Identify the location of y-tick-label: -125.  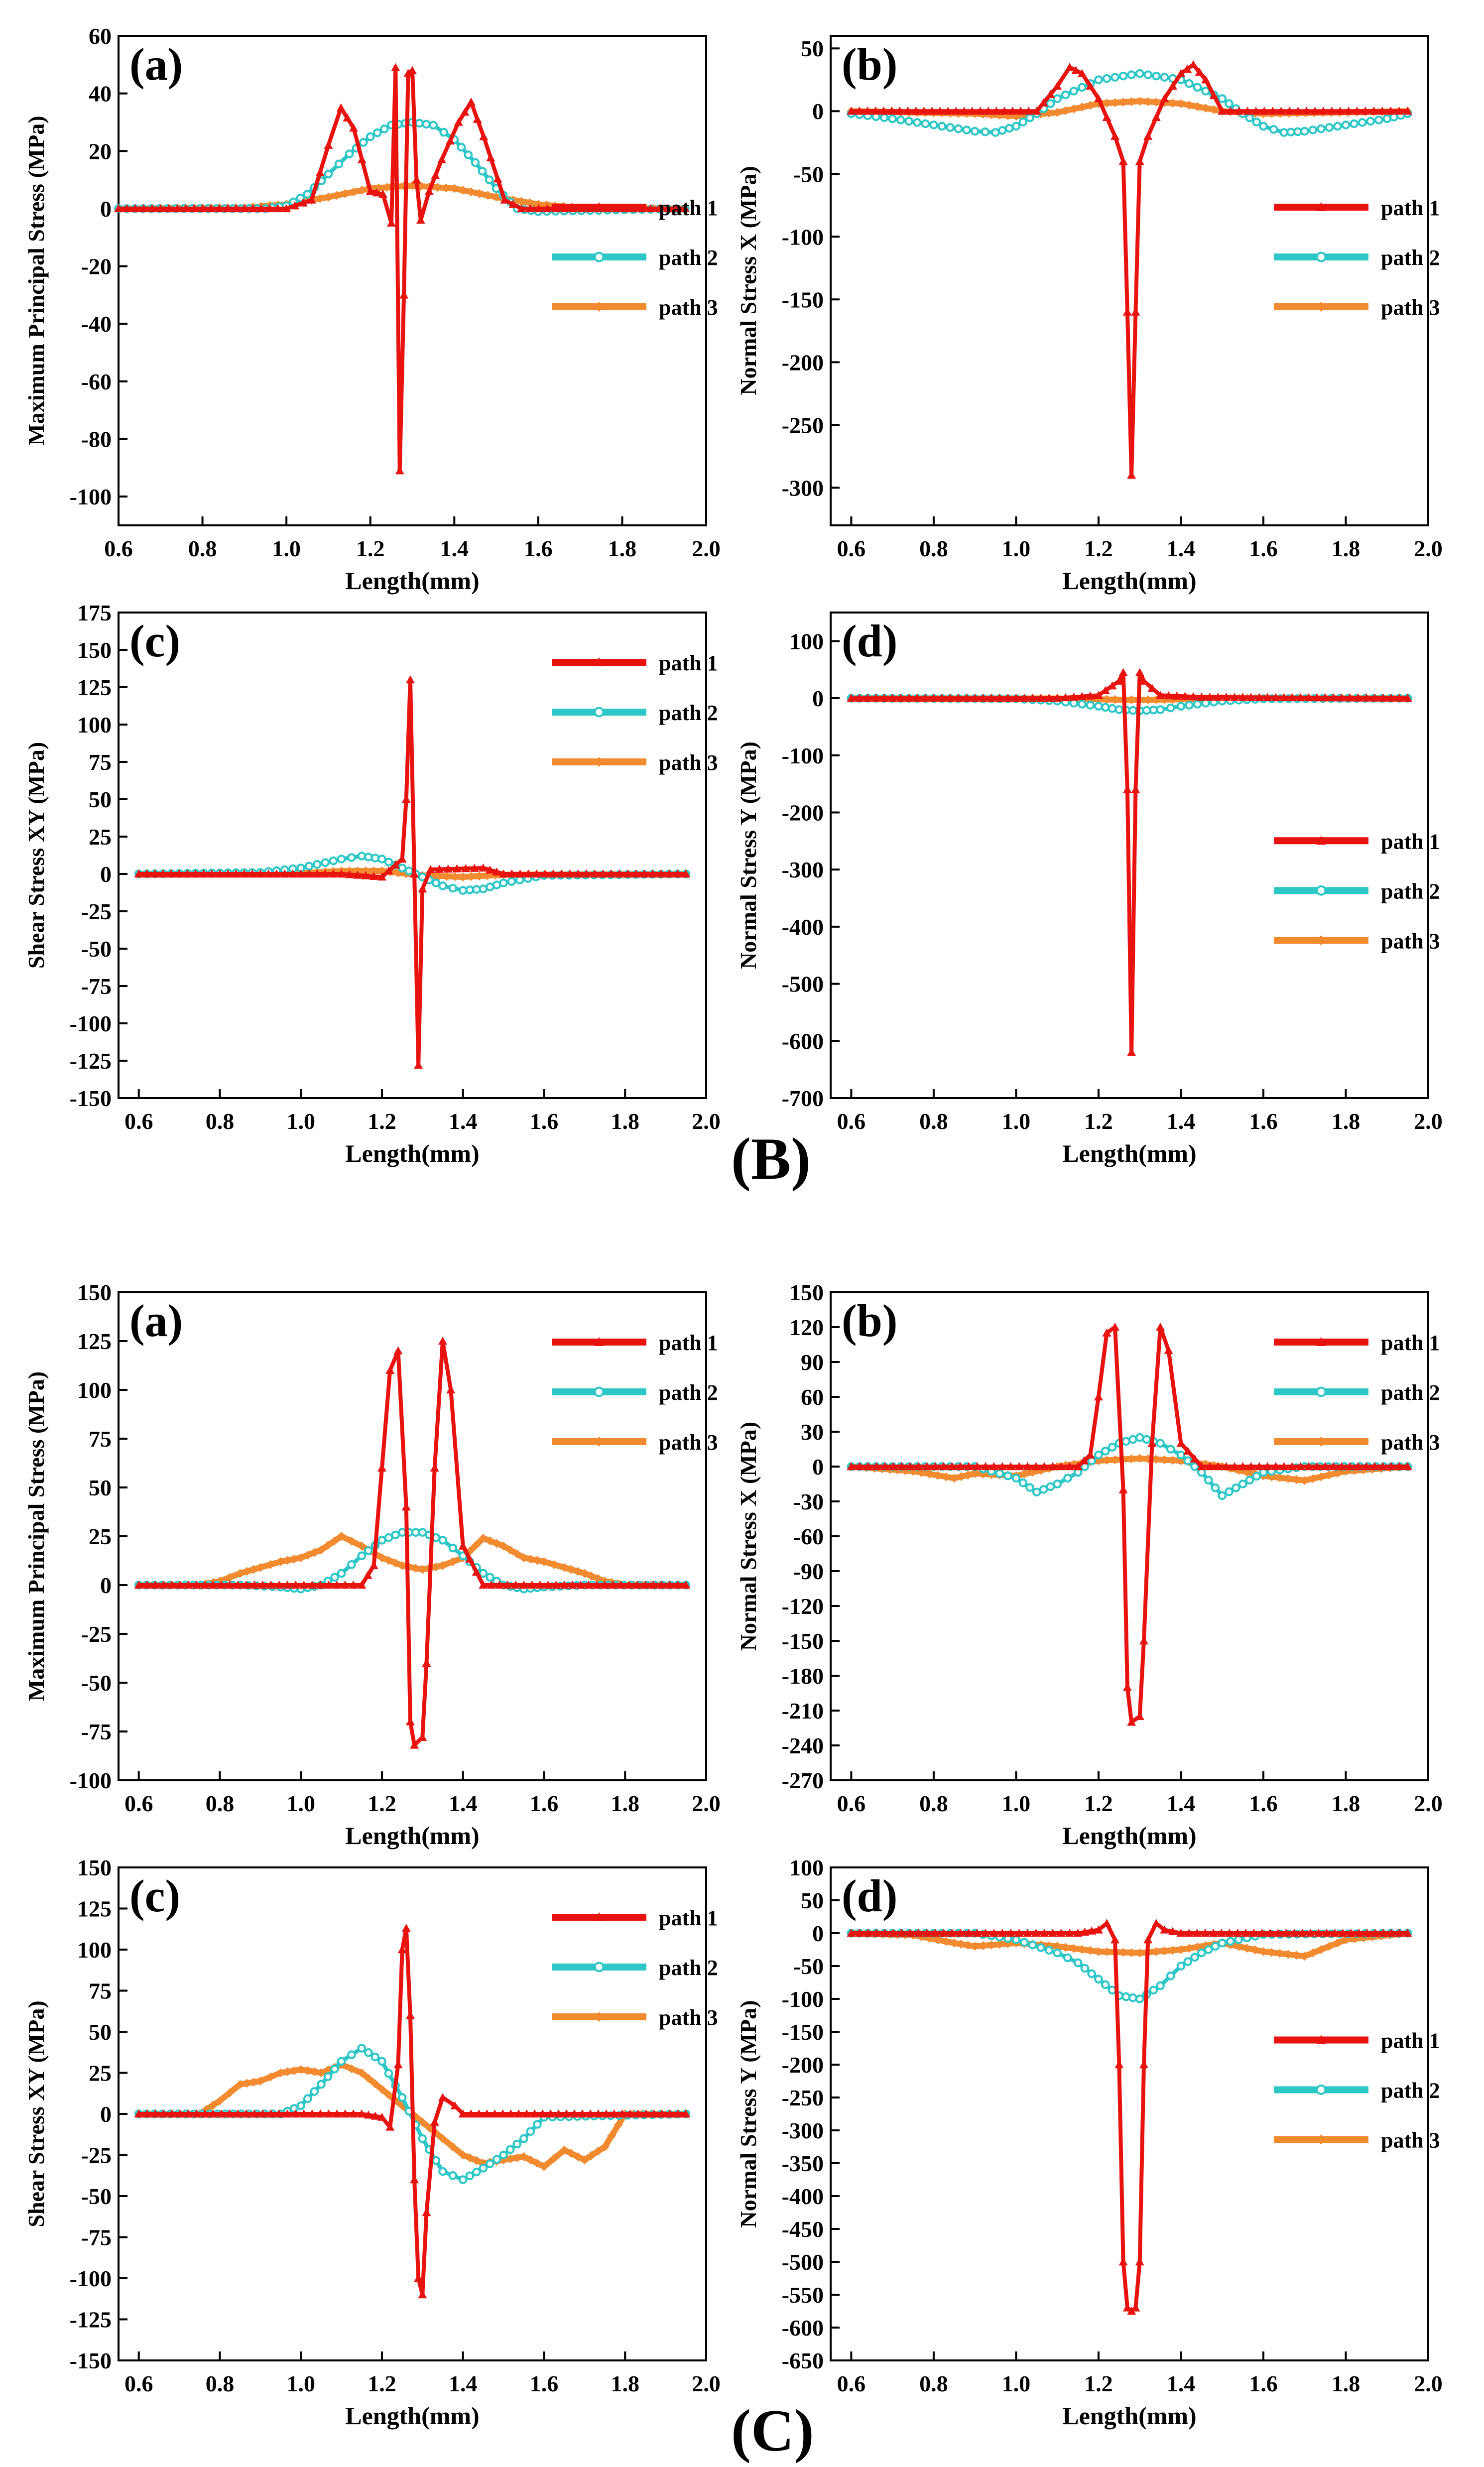
(91, 2320).